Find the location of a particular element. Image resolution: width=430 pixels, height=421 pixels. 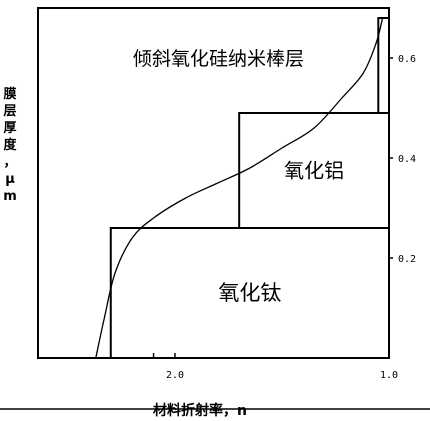

x-tick-label-2: 1.0 is located at coordinates (389, 375).